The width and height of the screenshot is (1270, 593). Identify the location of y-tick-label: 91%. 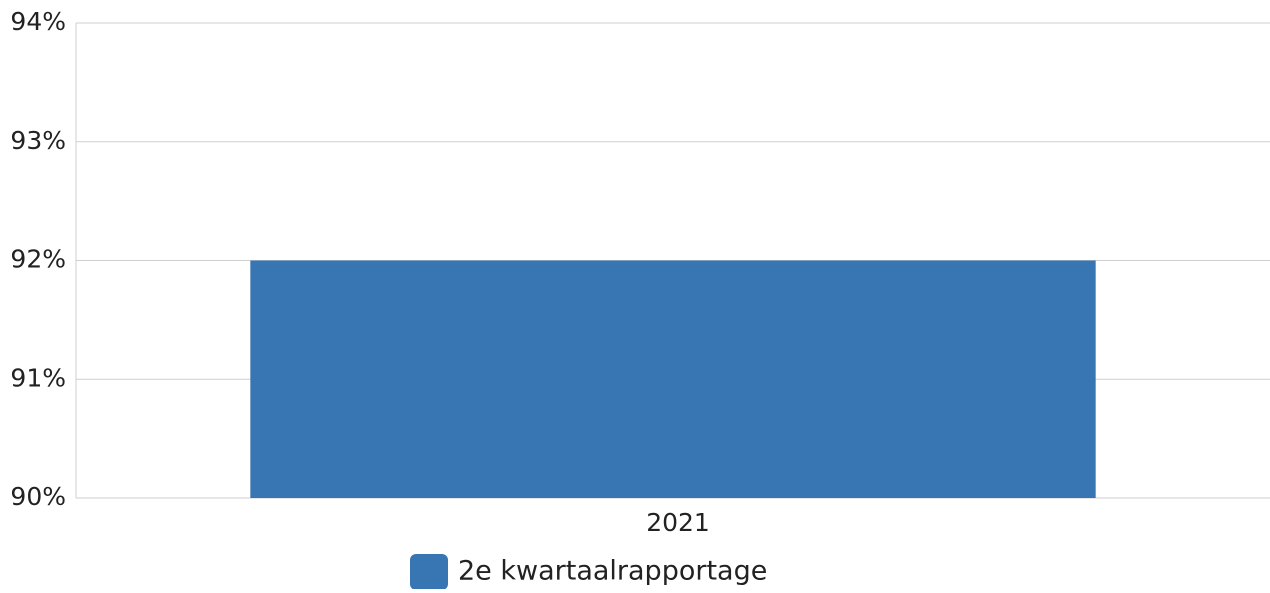
(38, 377).